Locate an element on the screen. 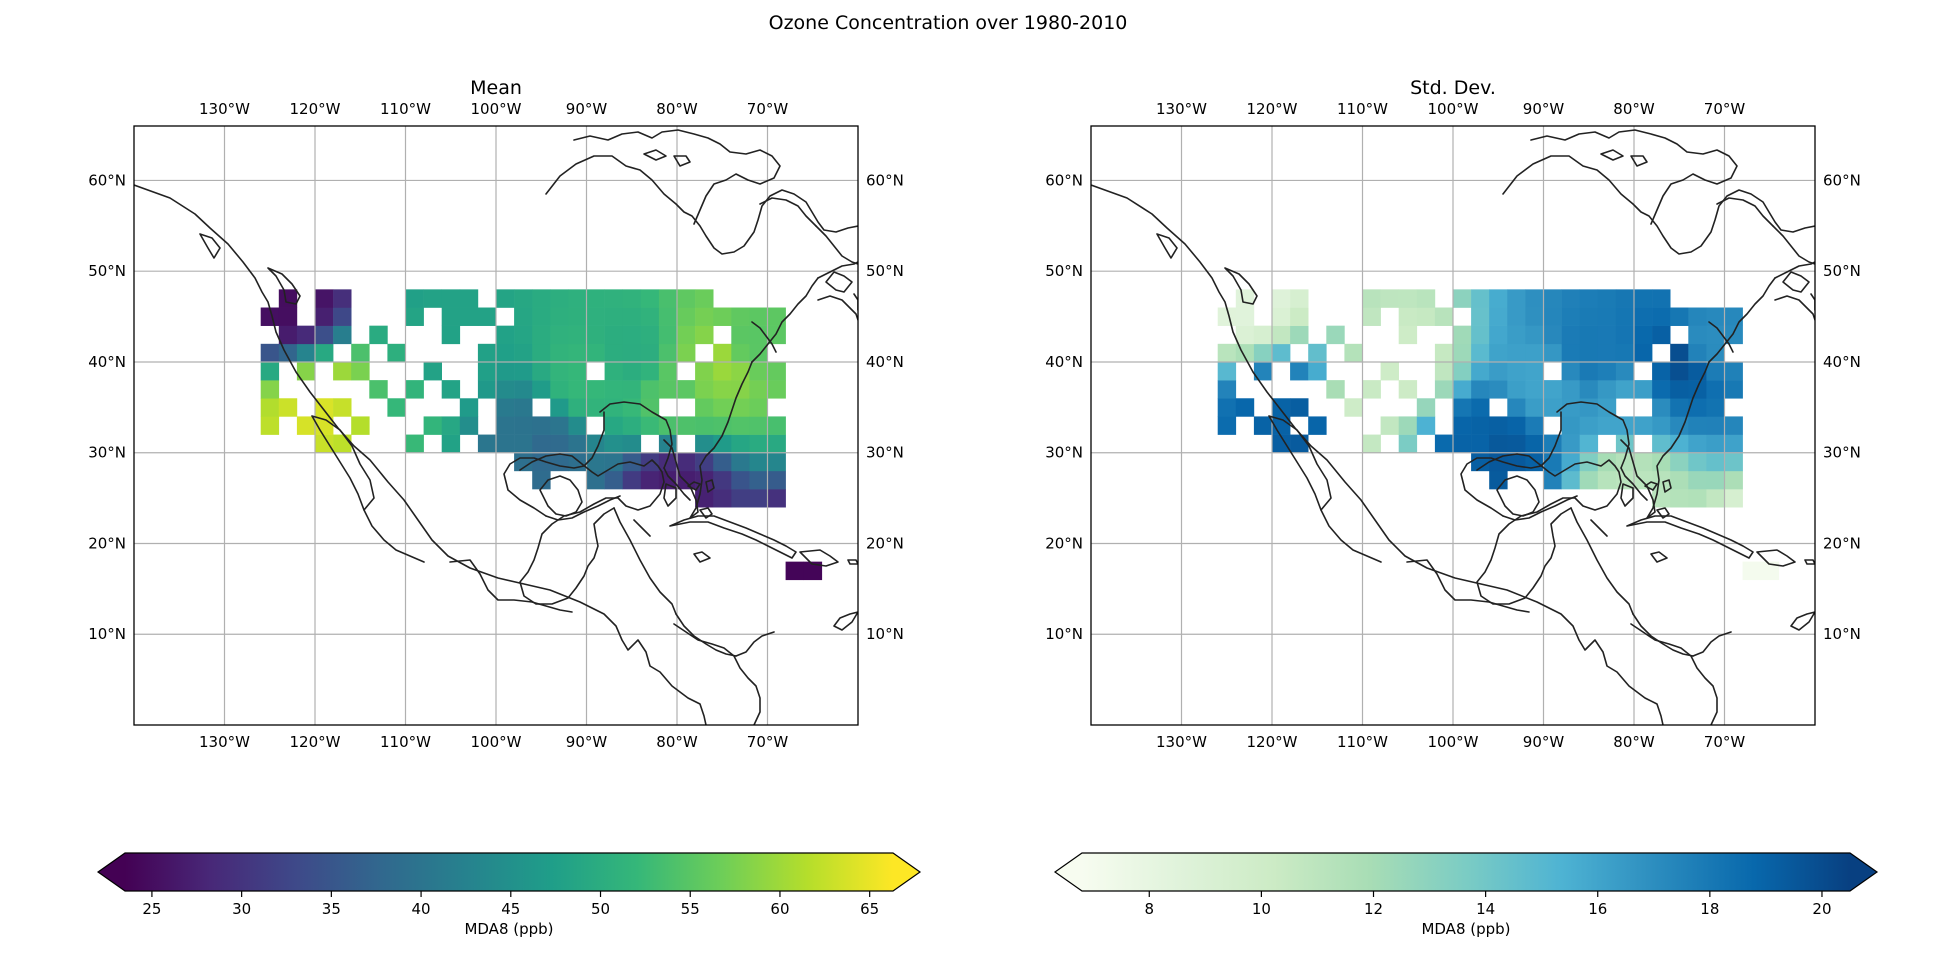  colorbar-tick-label: 14 is located at coordinates (1485, 909).